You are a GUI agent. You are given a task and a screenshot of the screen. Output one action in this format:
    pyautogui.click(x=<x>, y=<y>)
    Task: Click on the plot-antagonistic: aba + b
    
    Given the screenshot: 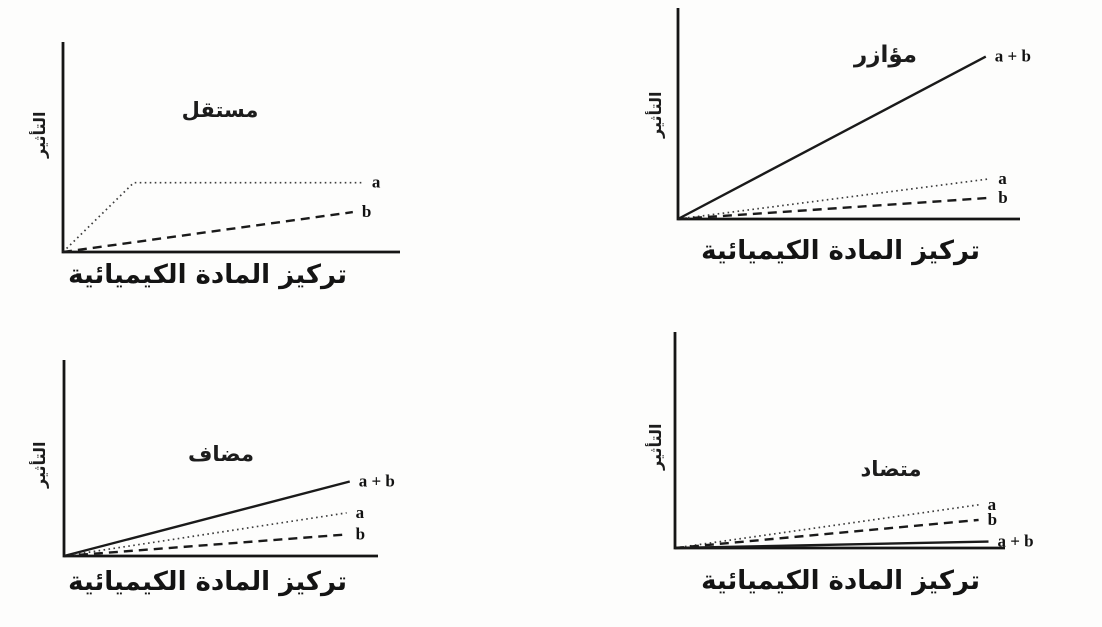 What is the action you would take?
    pyautogui.click(x=853, y=441)
    